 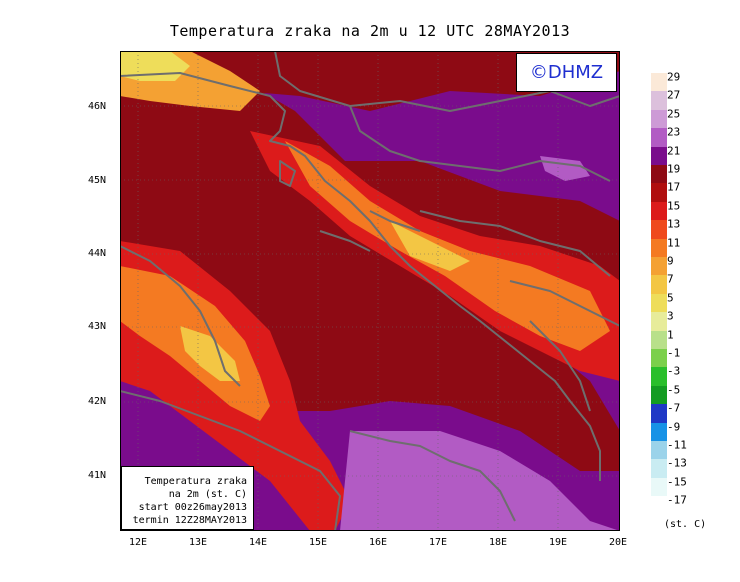 What do you see at coordinates (674, 132) in the screenshot?
I see `legend-label: 23` at bounding box center [674, 132].